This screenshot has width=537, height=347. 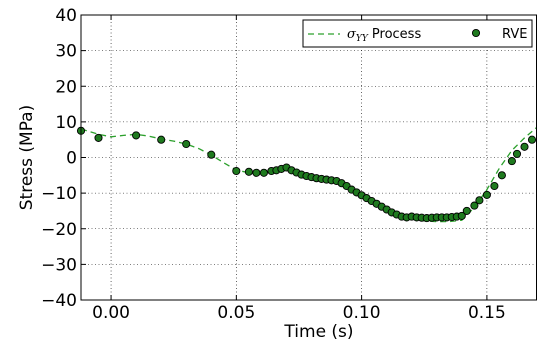 I want to click on legend-process-label: σYY Process, so click(x=384, y=35).